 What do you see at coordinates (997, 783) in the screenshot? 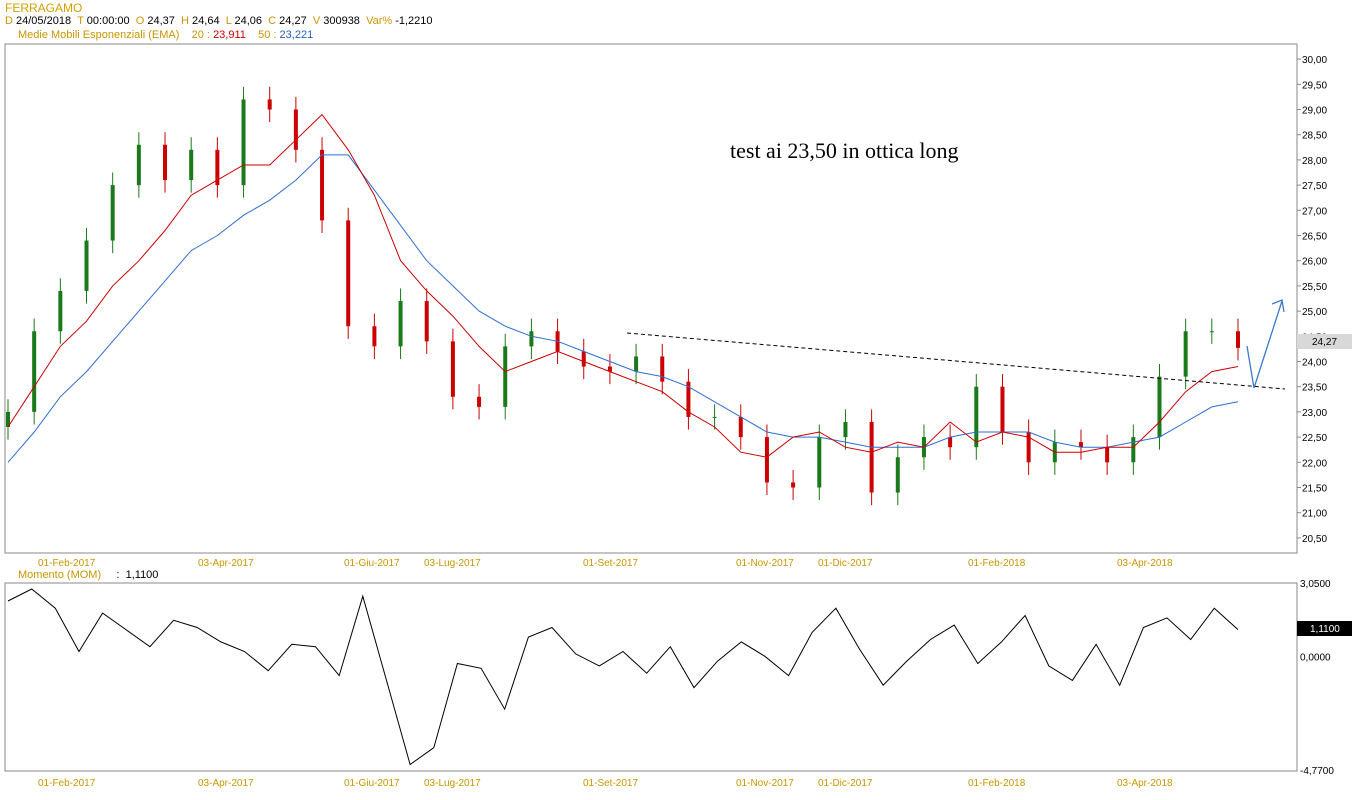
I see `mom-x-tick-label: 01-Feb-2018` at bounding box center [997, 783].